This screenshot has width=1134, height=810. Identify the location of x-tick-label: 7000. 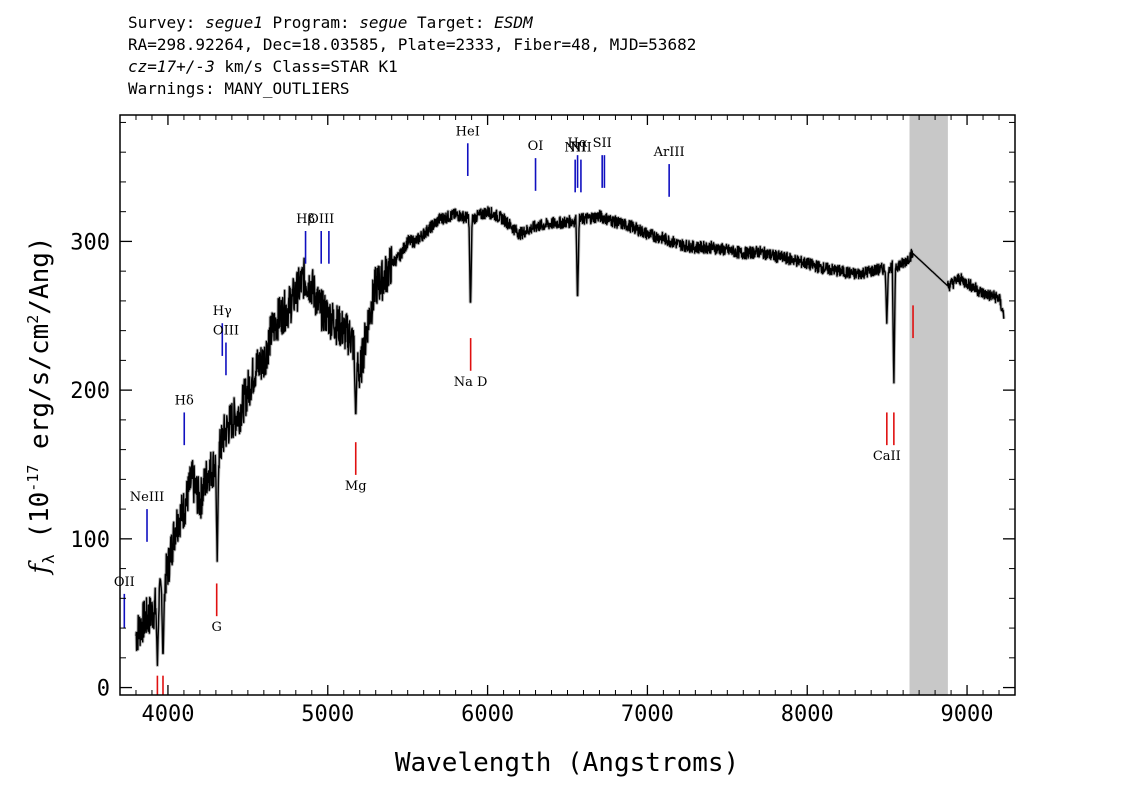
(647, 714).